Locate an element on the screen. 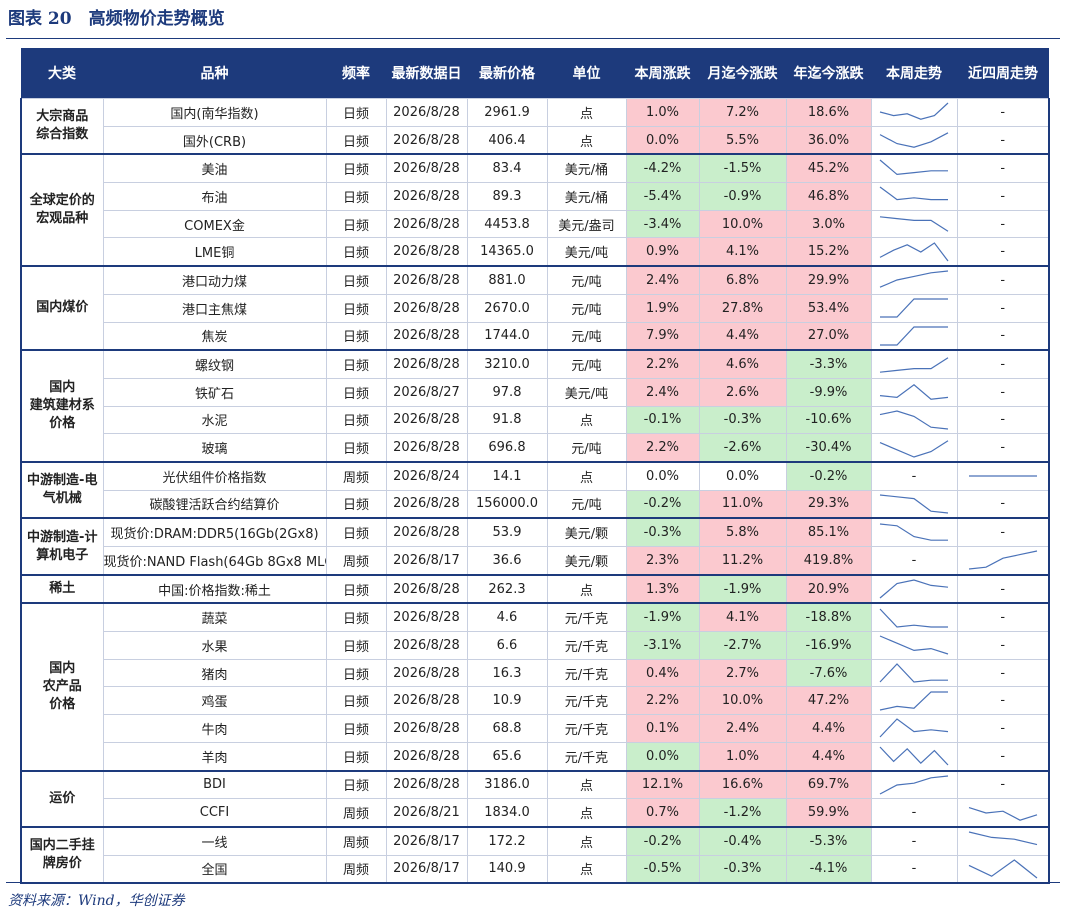 The width and height of the screenshot is (1066, 914). cell-price: 3210.0 is located at coordinates (507, 364).